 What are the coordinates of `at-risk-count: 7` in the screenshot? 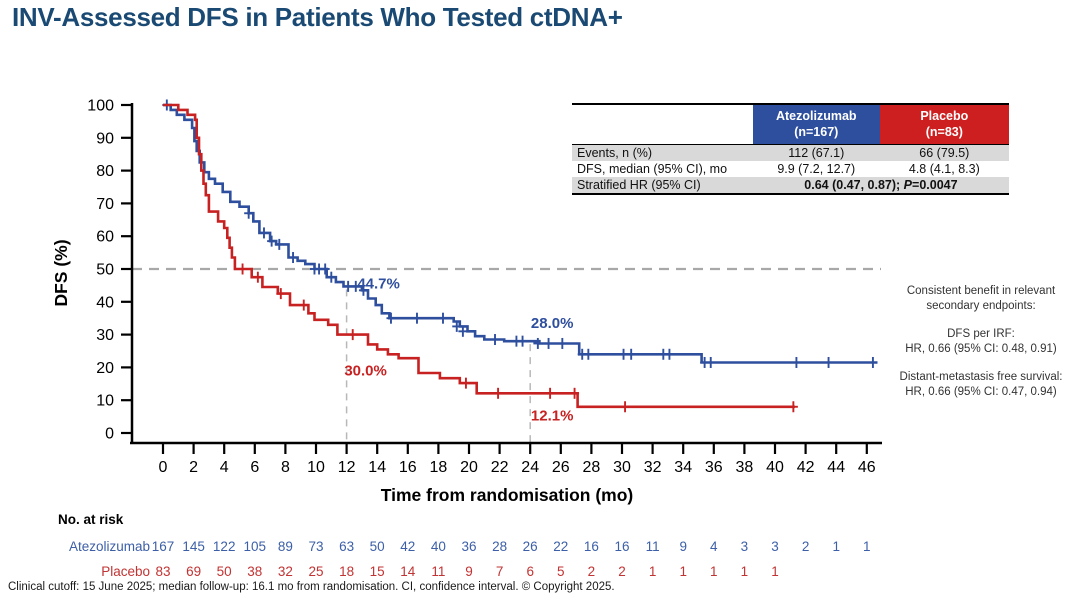 It's located at (500, 571).